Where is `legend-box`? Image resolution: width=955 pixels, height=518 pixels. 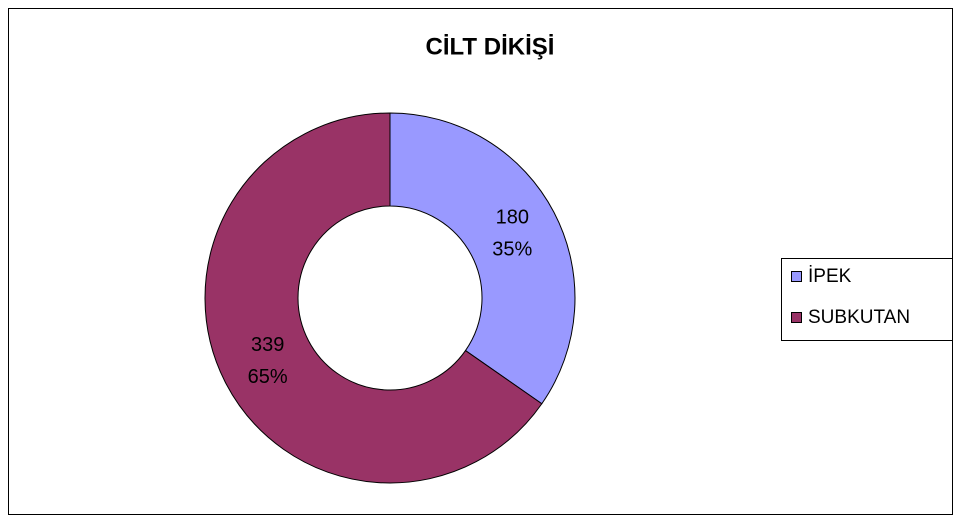 legend-box is located at coordinates (867, 299).